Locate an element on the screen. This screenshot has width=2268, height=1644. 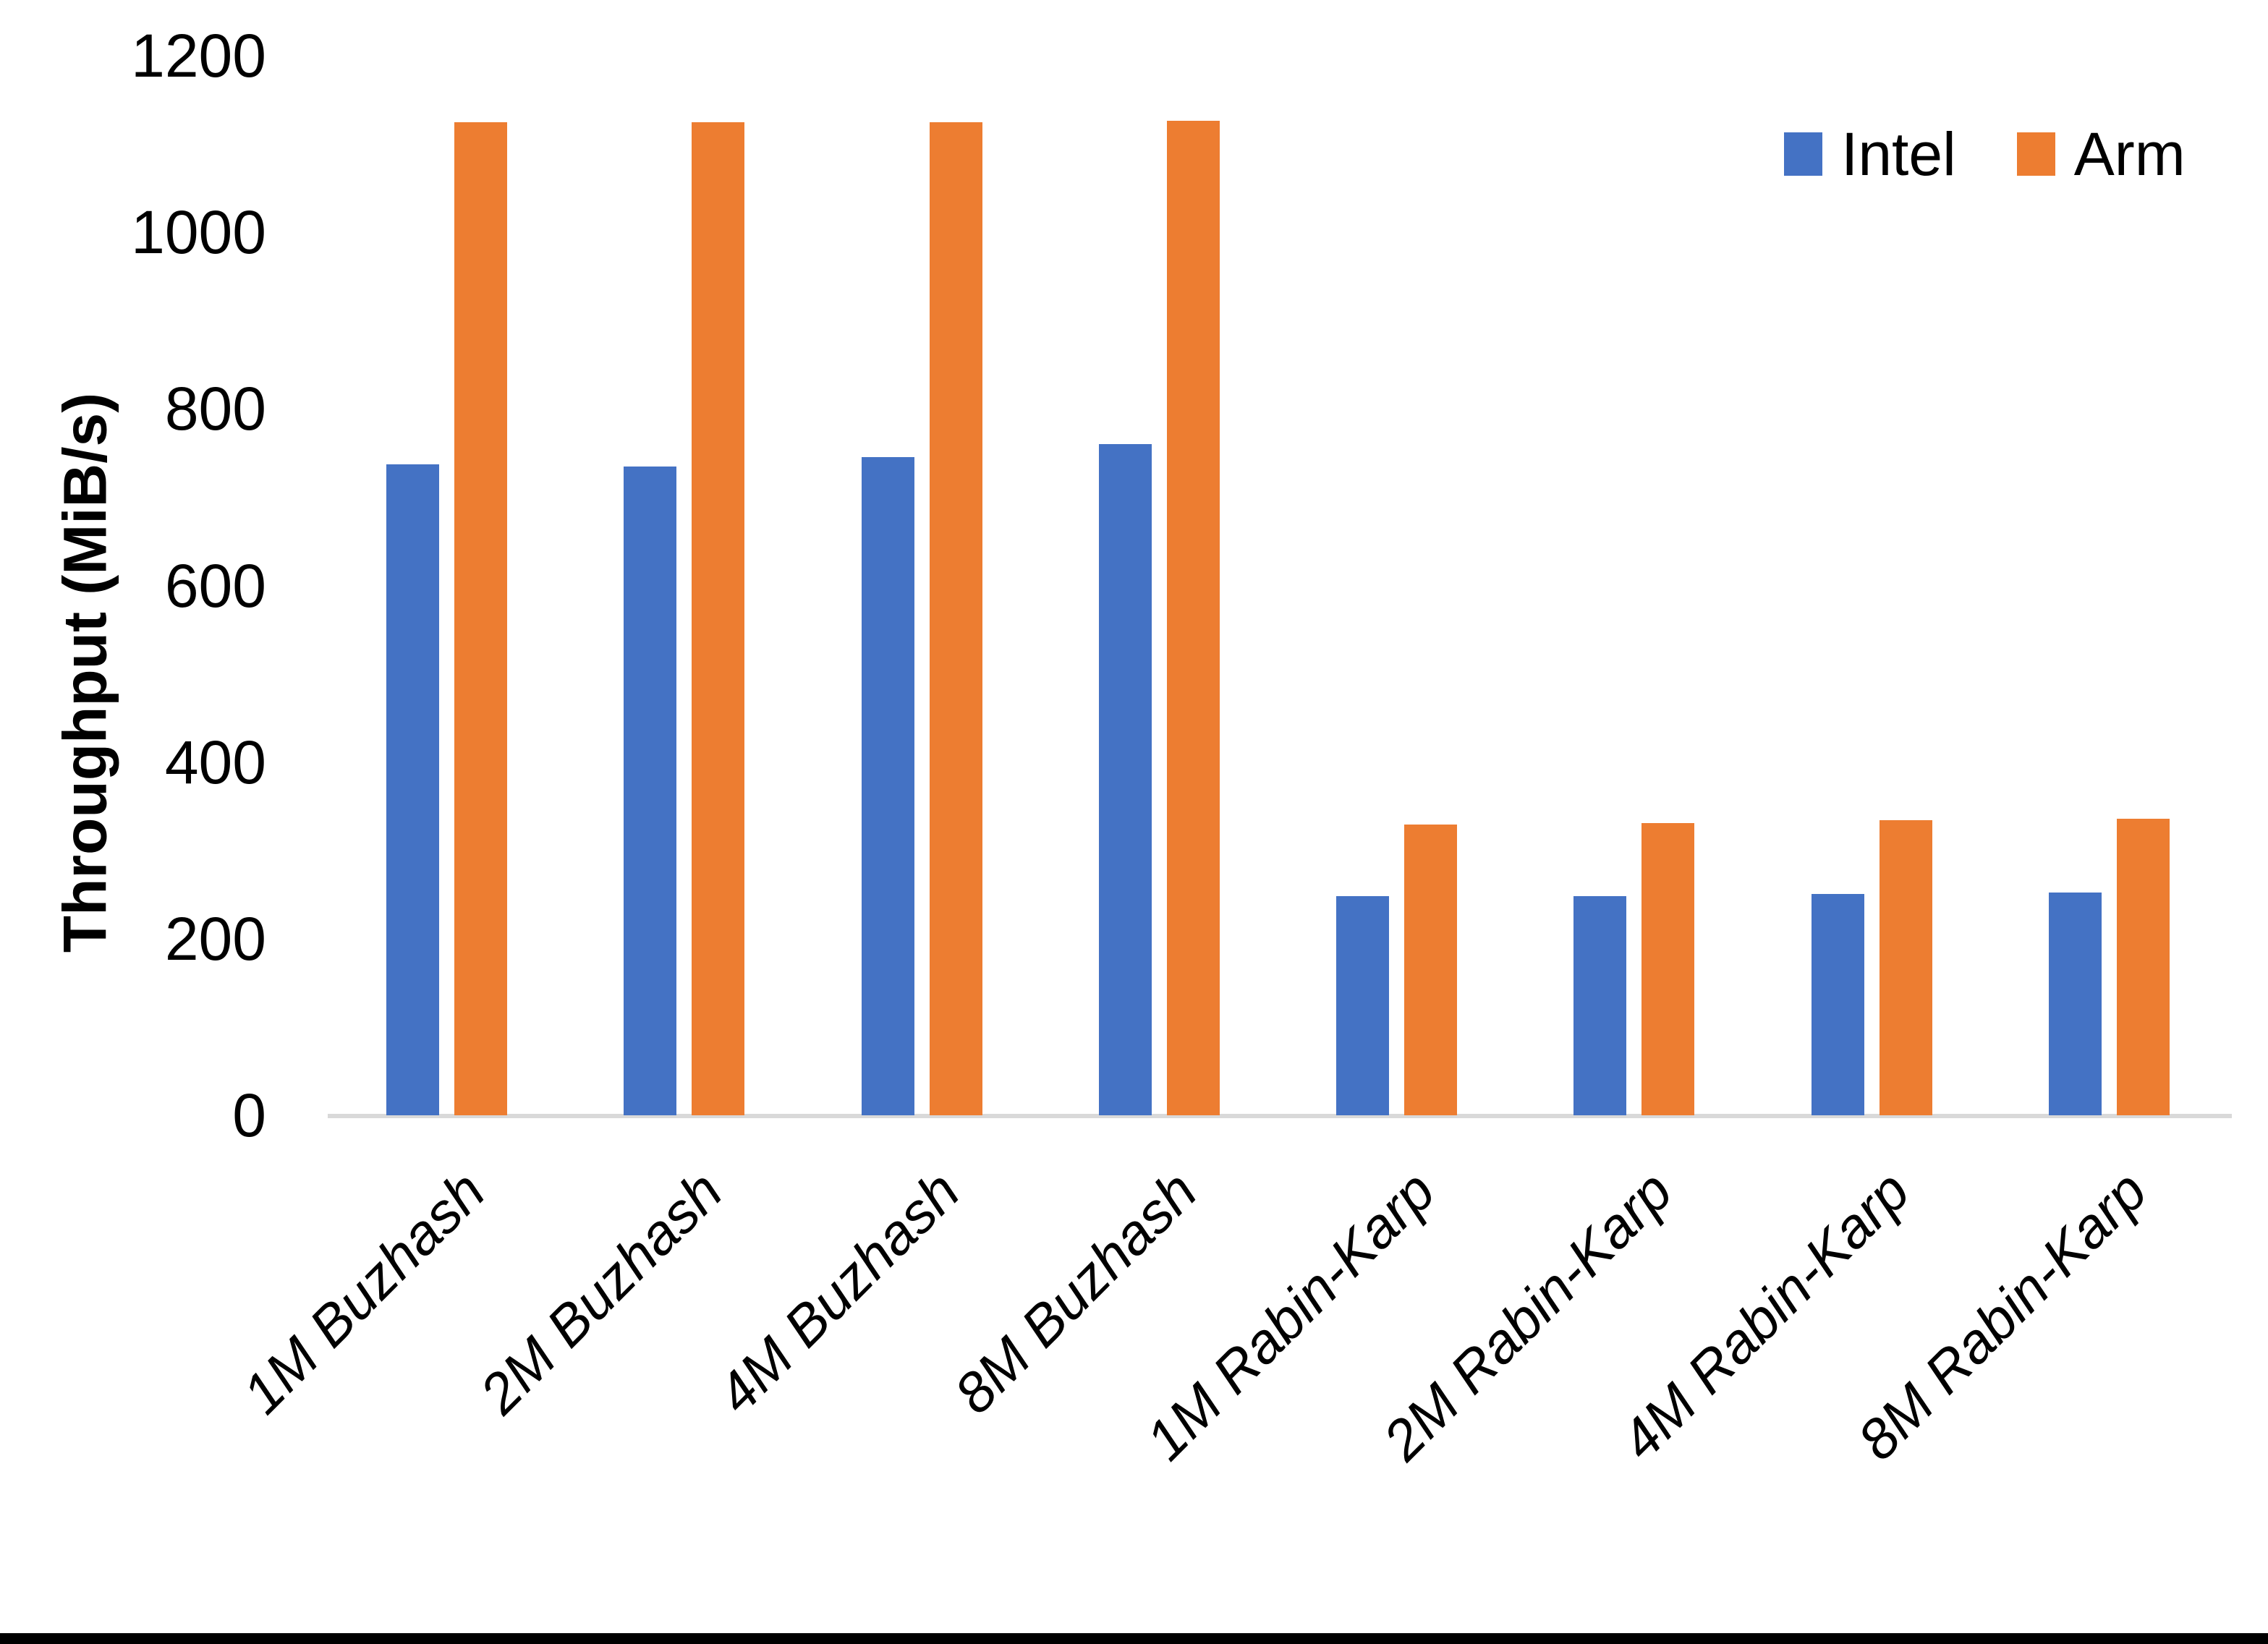
legend-item-intel: Intel is located at coordinates (1870, 154).